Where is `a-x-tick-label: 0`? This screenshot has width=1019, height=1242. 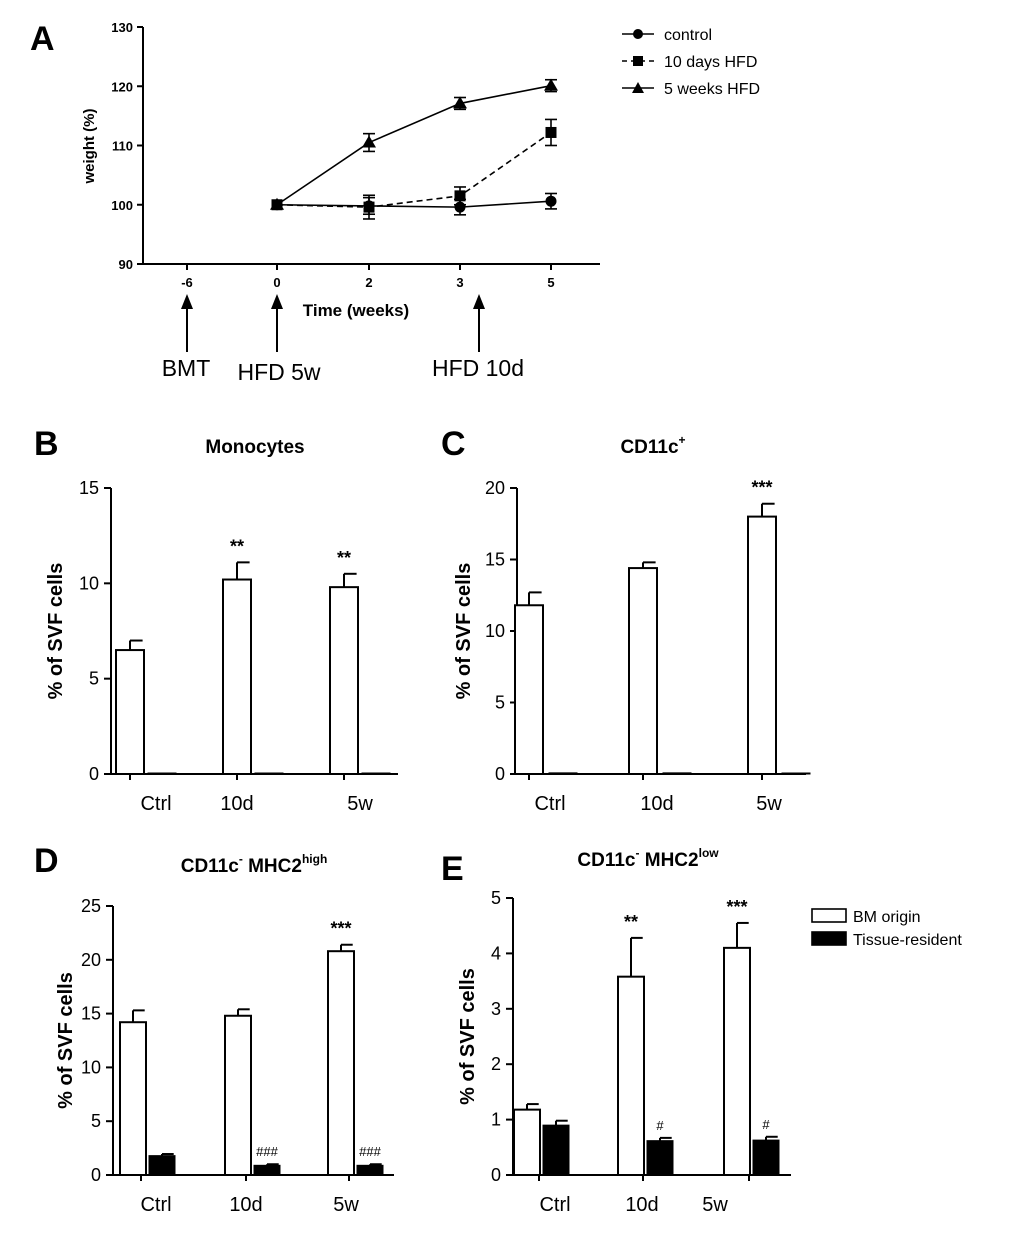
a-x-tick-label: 0 is located at coordinates (276, 282).